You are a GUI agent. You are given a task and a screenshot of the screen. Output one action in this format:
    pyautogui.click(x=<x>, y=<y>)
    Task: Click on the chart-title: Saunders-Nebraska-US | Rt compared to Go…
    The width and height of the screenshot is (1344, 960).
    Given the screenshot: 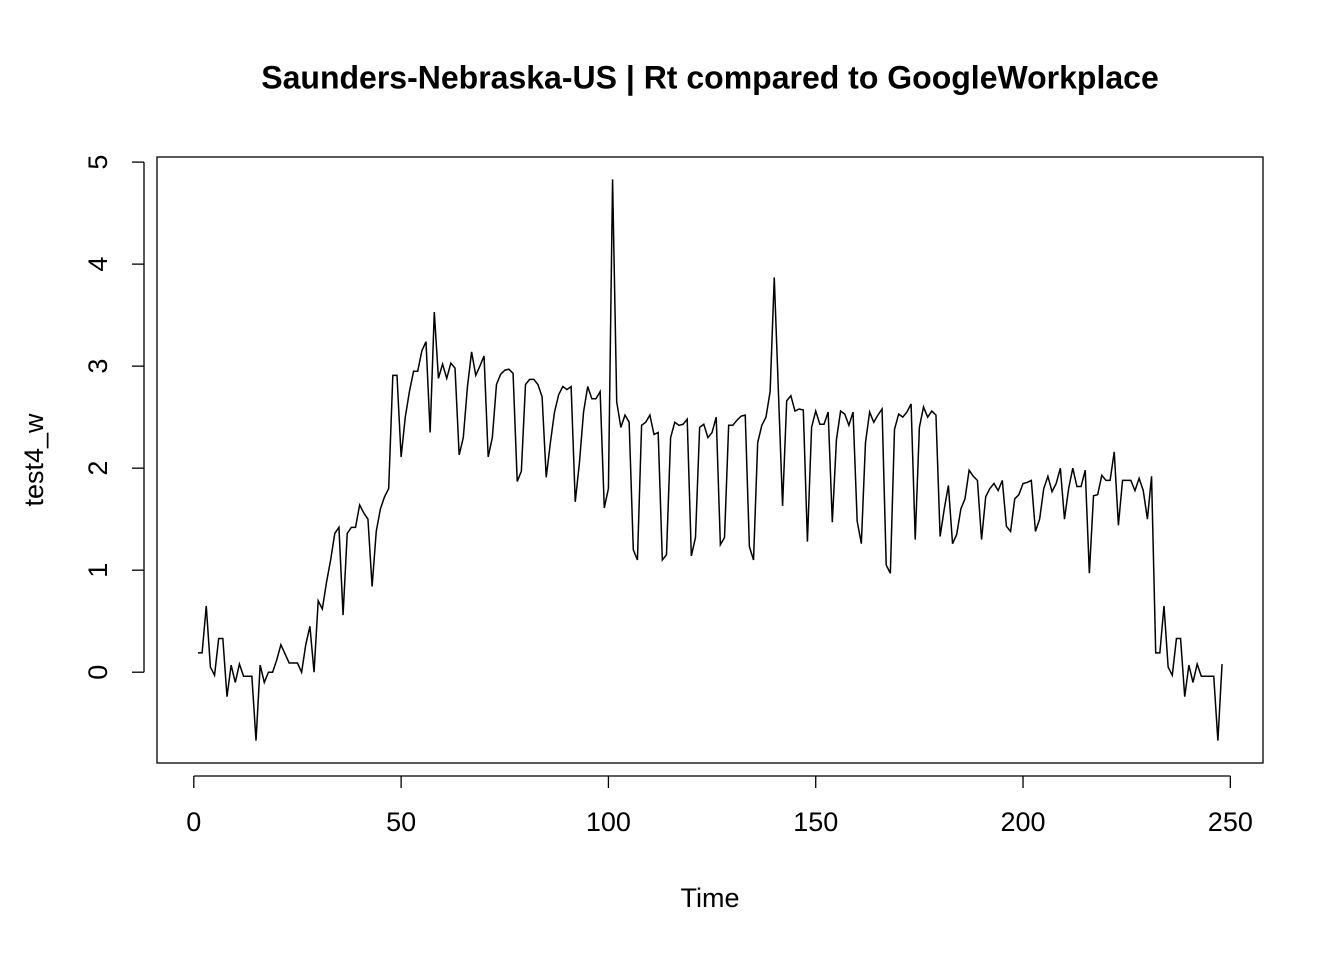 What is the action you would take?
    pyautogui.click(x=709, y=77)
    